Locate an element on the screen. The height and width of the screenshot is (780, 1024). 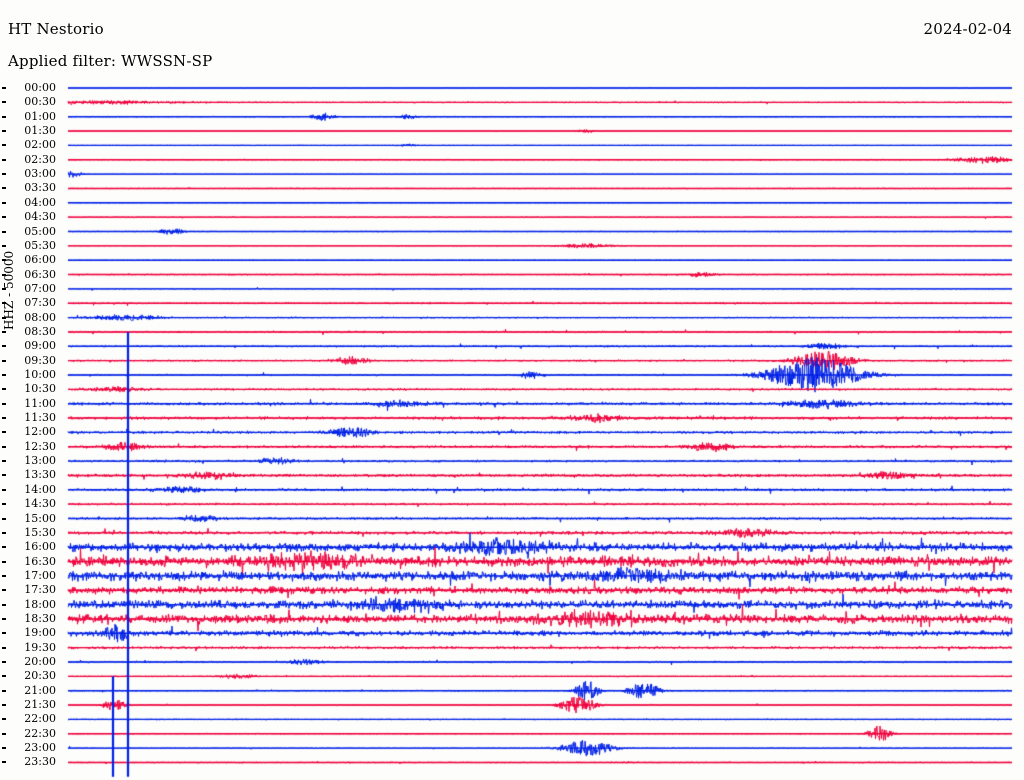
applied-filter-label: Applied filter: WWSSN-SP is located at coordinates (110, 61).